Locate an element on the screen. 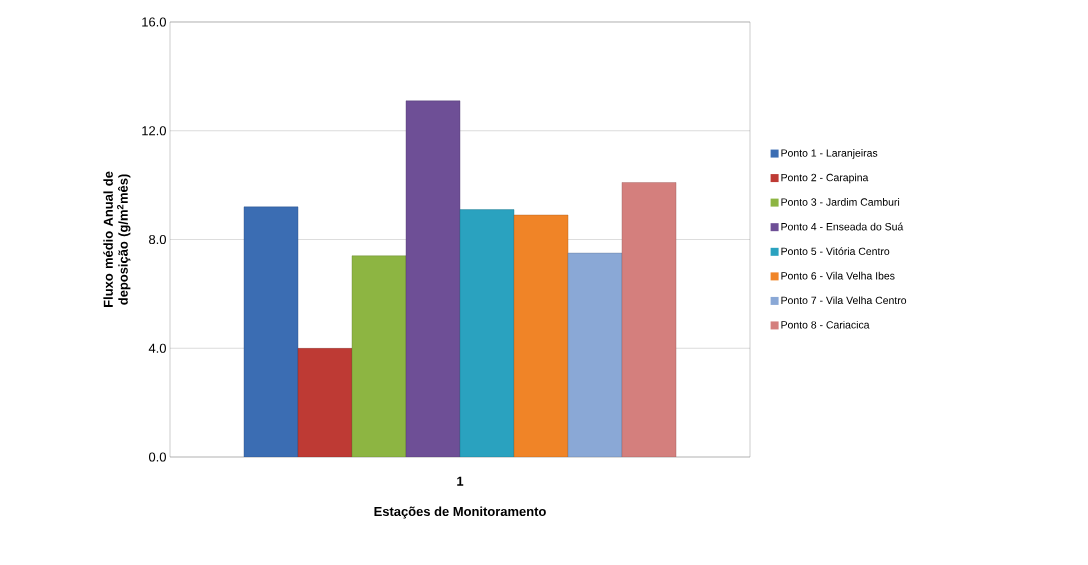  y-tick-label: 0.0 is located at coordinates (157, 457).